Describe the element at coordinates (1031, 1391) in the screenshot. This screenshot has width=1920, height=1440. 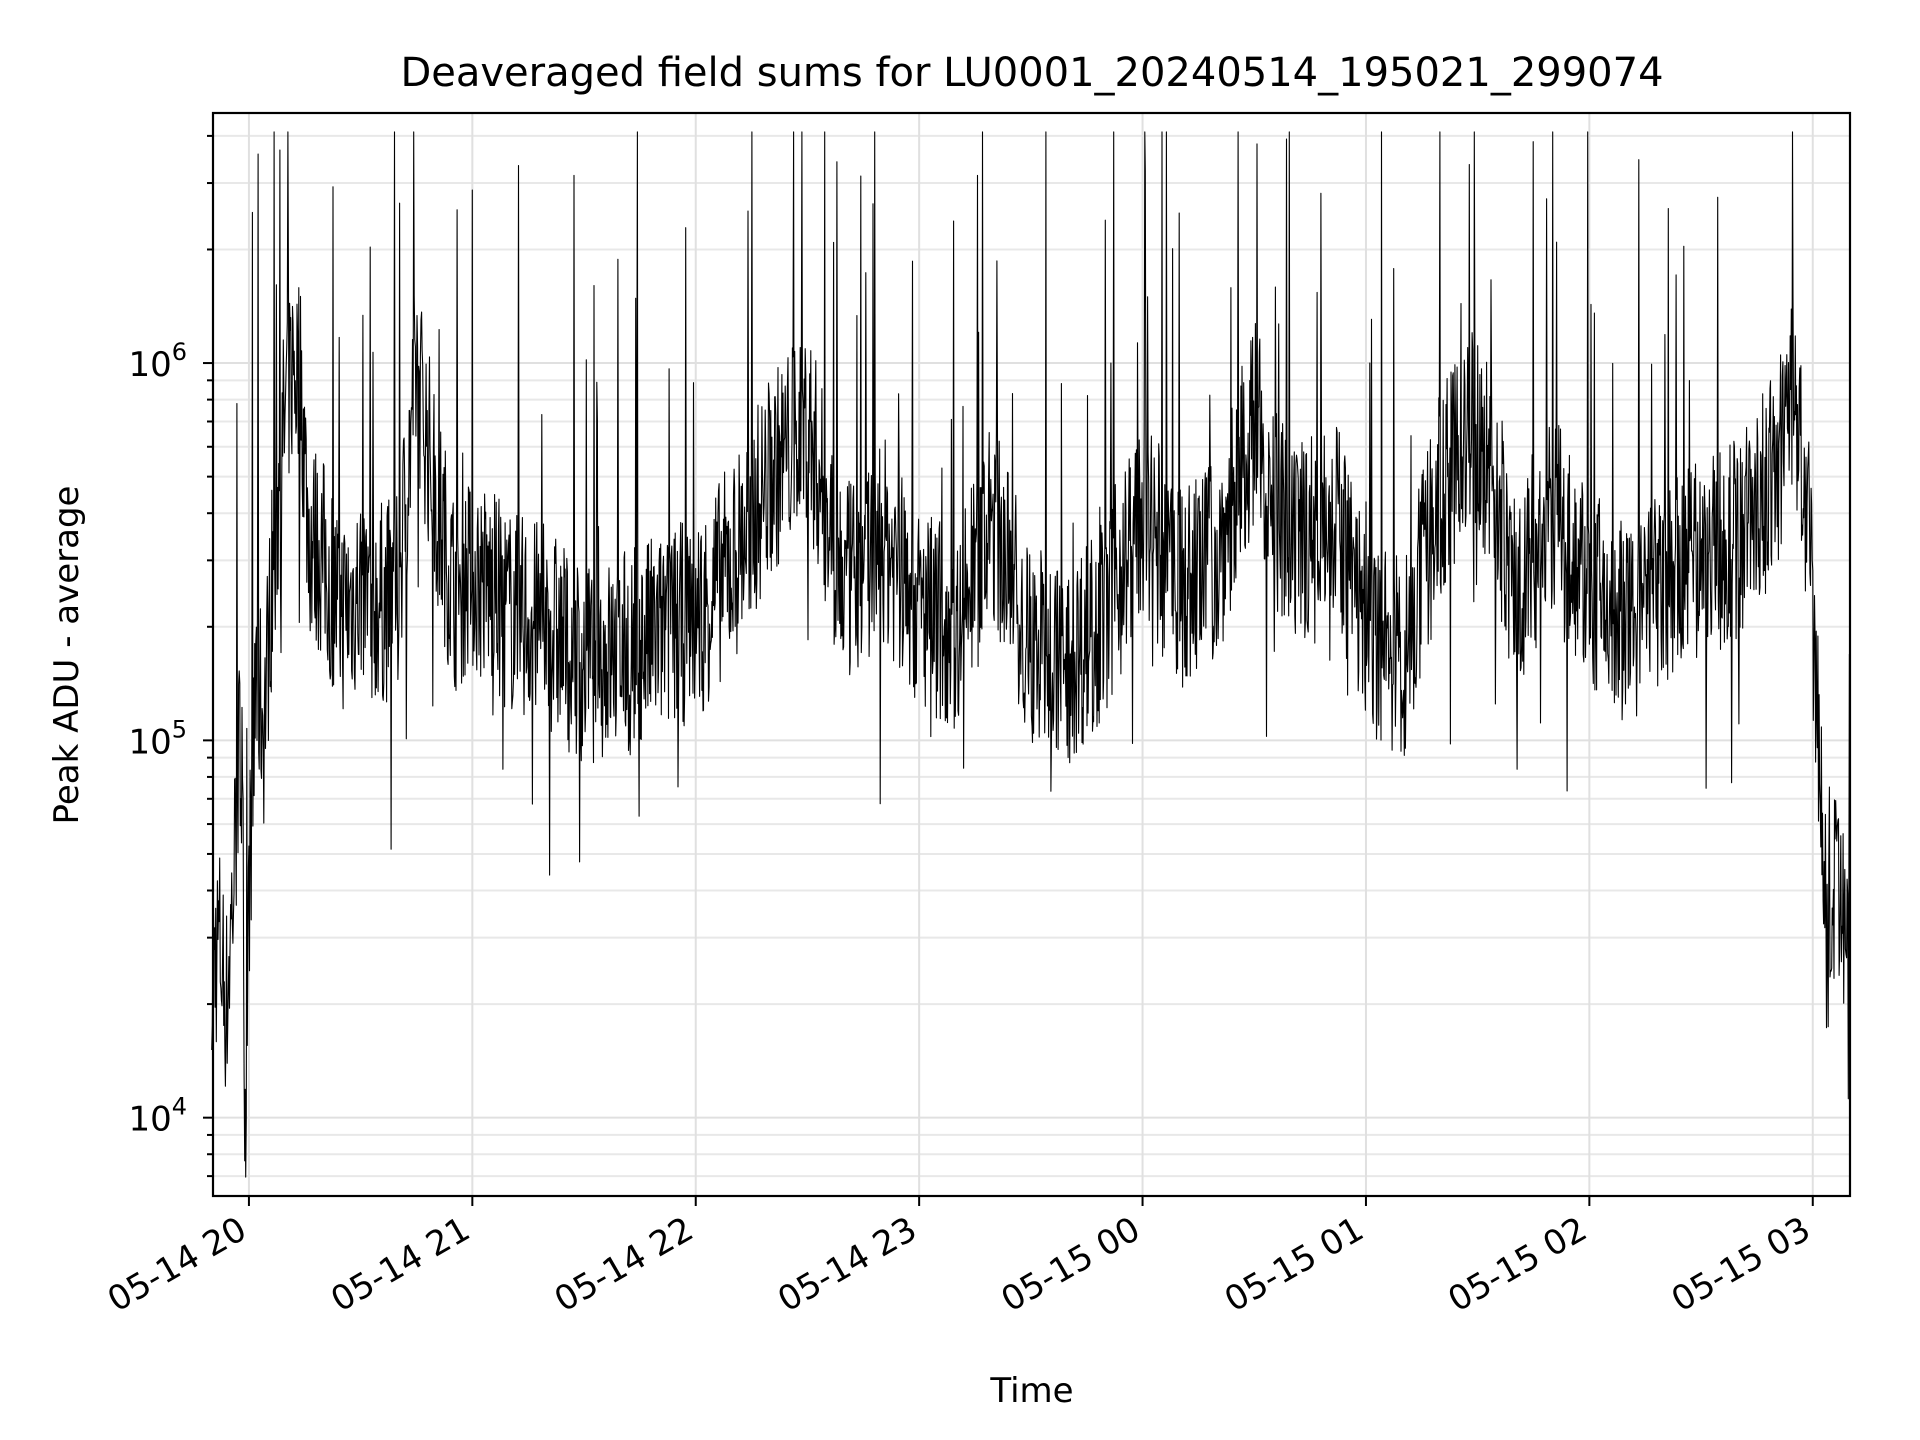
I see `x-axis-label: Time` at that location.